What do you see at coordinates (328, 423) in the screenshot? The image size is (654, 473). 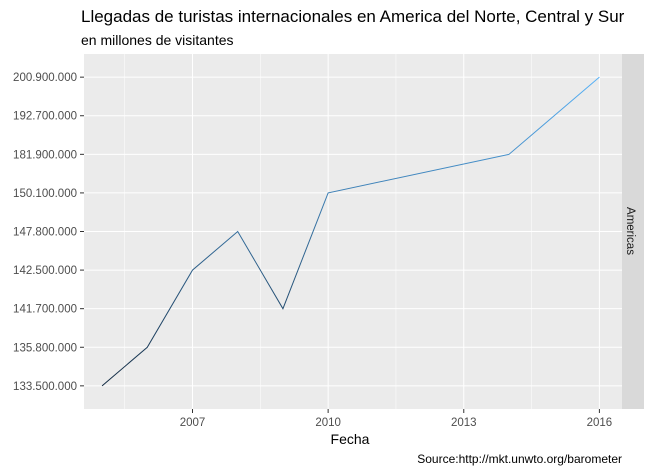 I see `x-tick-label: 2010` at bounding box center [328, 423].